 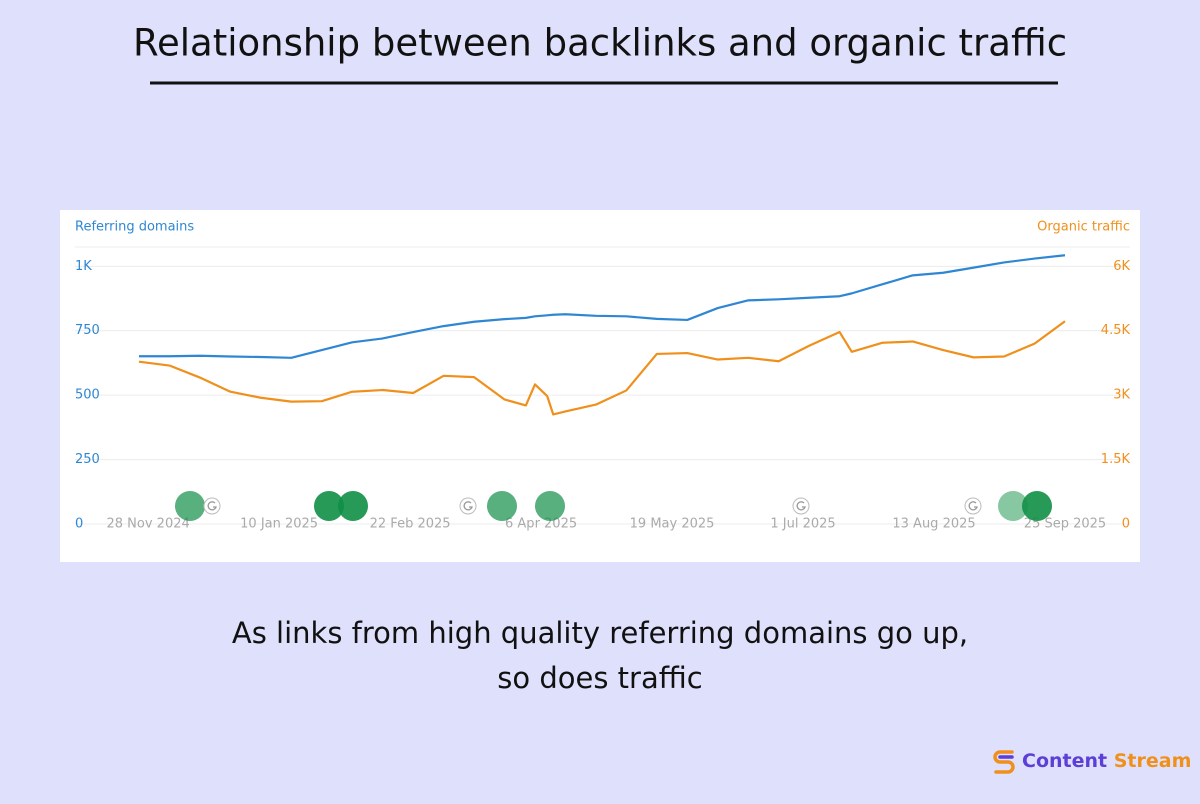 I want to click on x-tick-label: 25 Sep 2025, so click(x=1065, y=524).